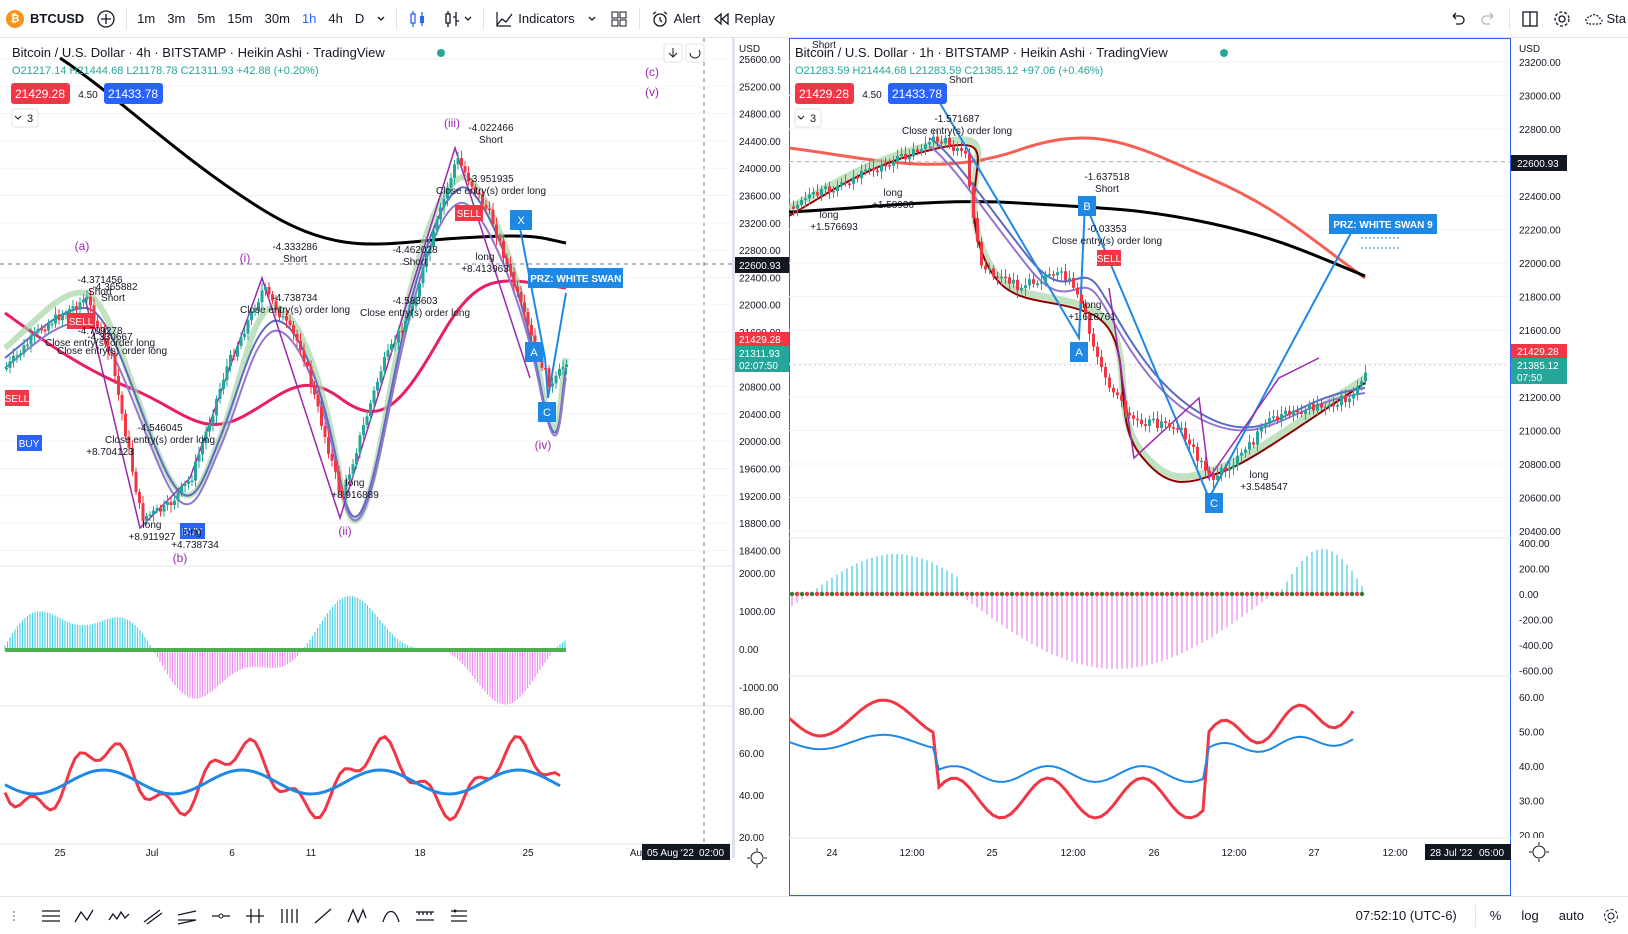  I want to click on interval-15m: 15m, so click(240, 18).